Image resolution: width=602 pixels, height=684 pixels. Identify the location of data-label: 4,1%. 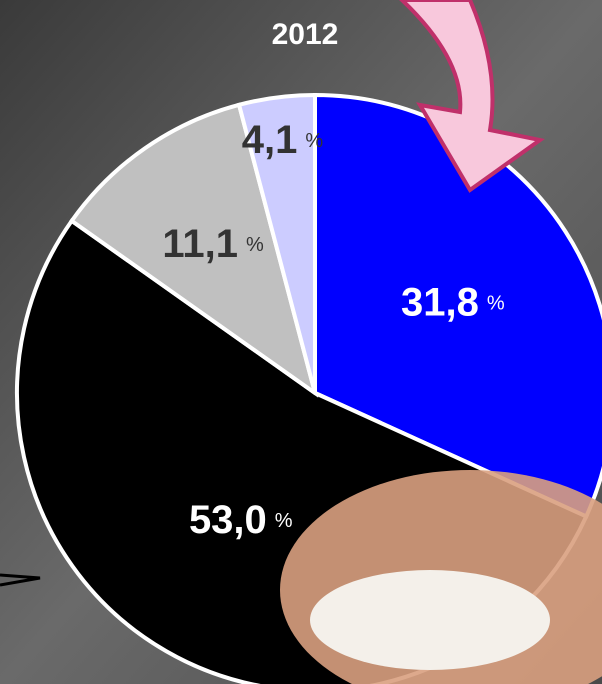
(283, 139).